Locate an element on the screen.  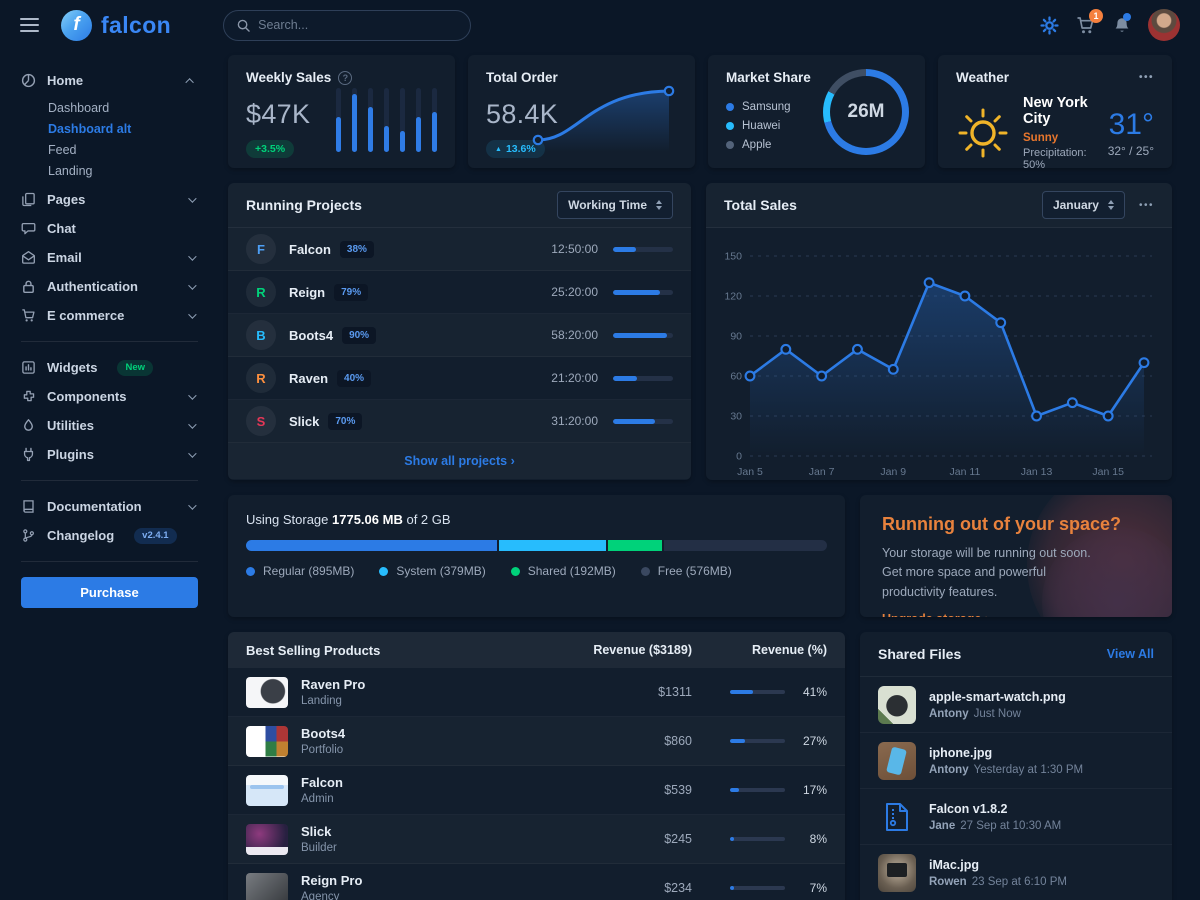
sidebar-subitem-feed: Feed is located at coordinates (62, 149).